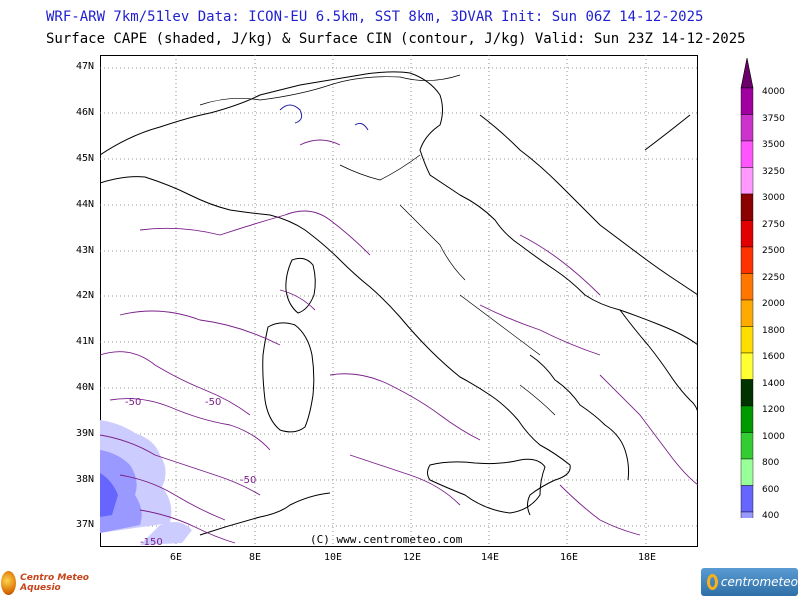  I want to click on copyright-credit: (C) www.centrometeo.com, so click(386, 539).